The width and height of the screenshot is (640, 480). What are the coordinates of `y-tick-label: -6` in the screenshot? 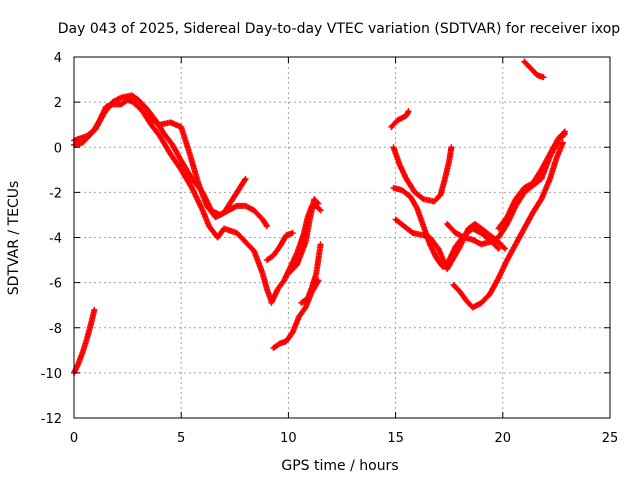 It's located at (55, 284).